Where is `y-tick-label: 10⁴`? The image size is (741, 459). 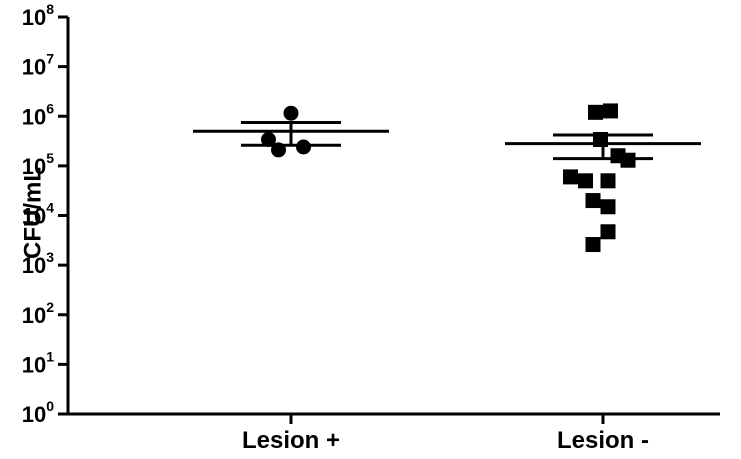 y-tick-label: 10⁴ is located at coordinates (38, 214).